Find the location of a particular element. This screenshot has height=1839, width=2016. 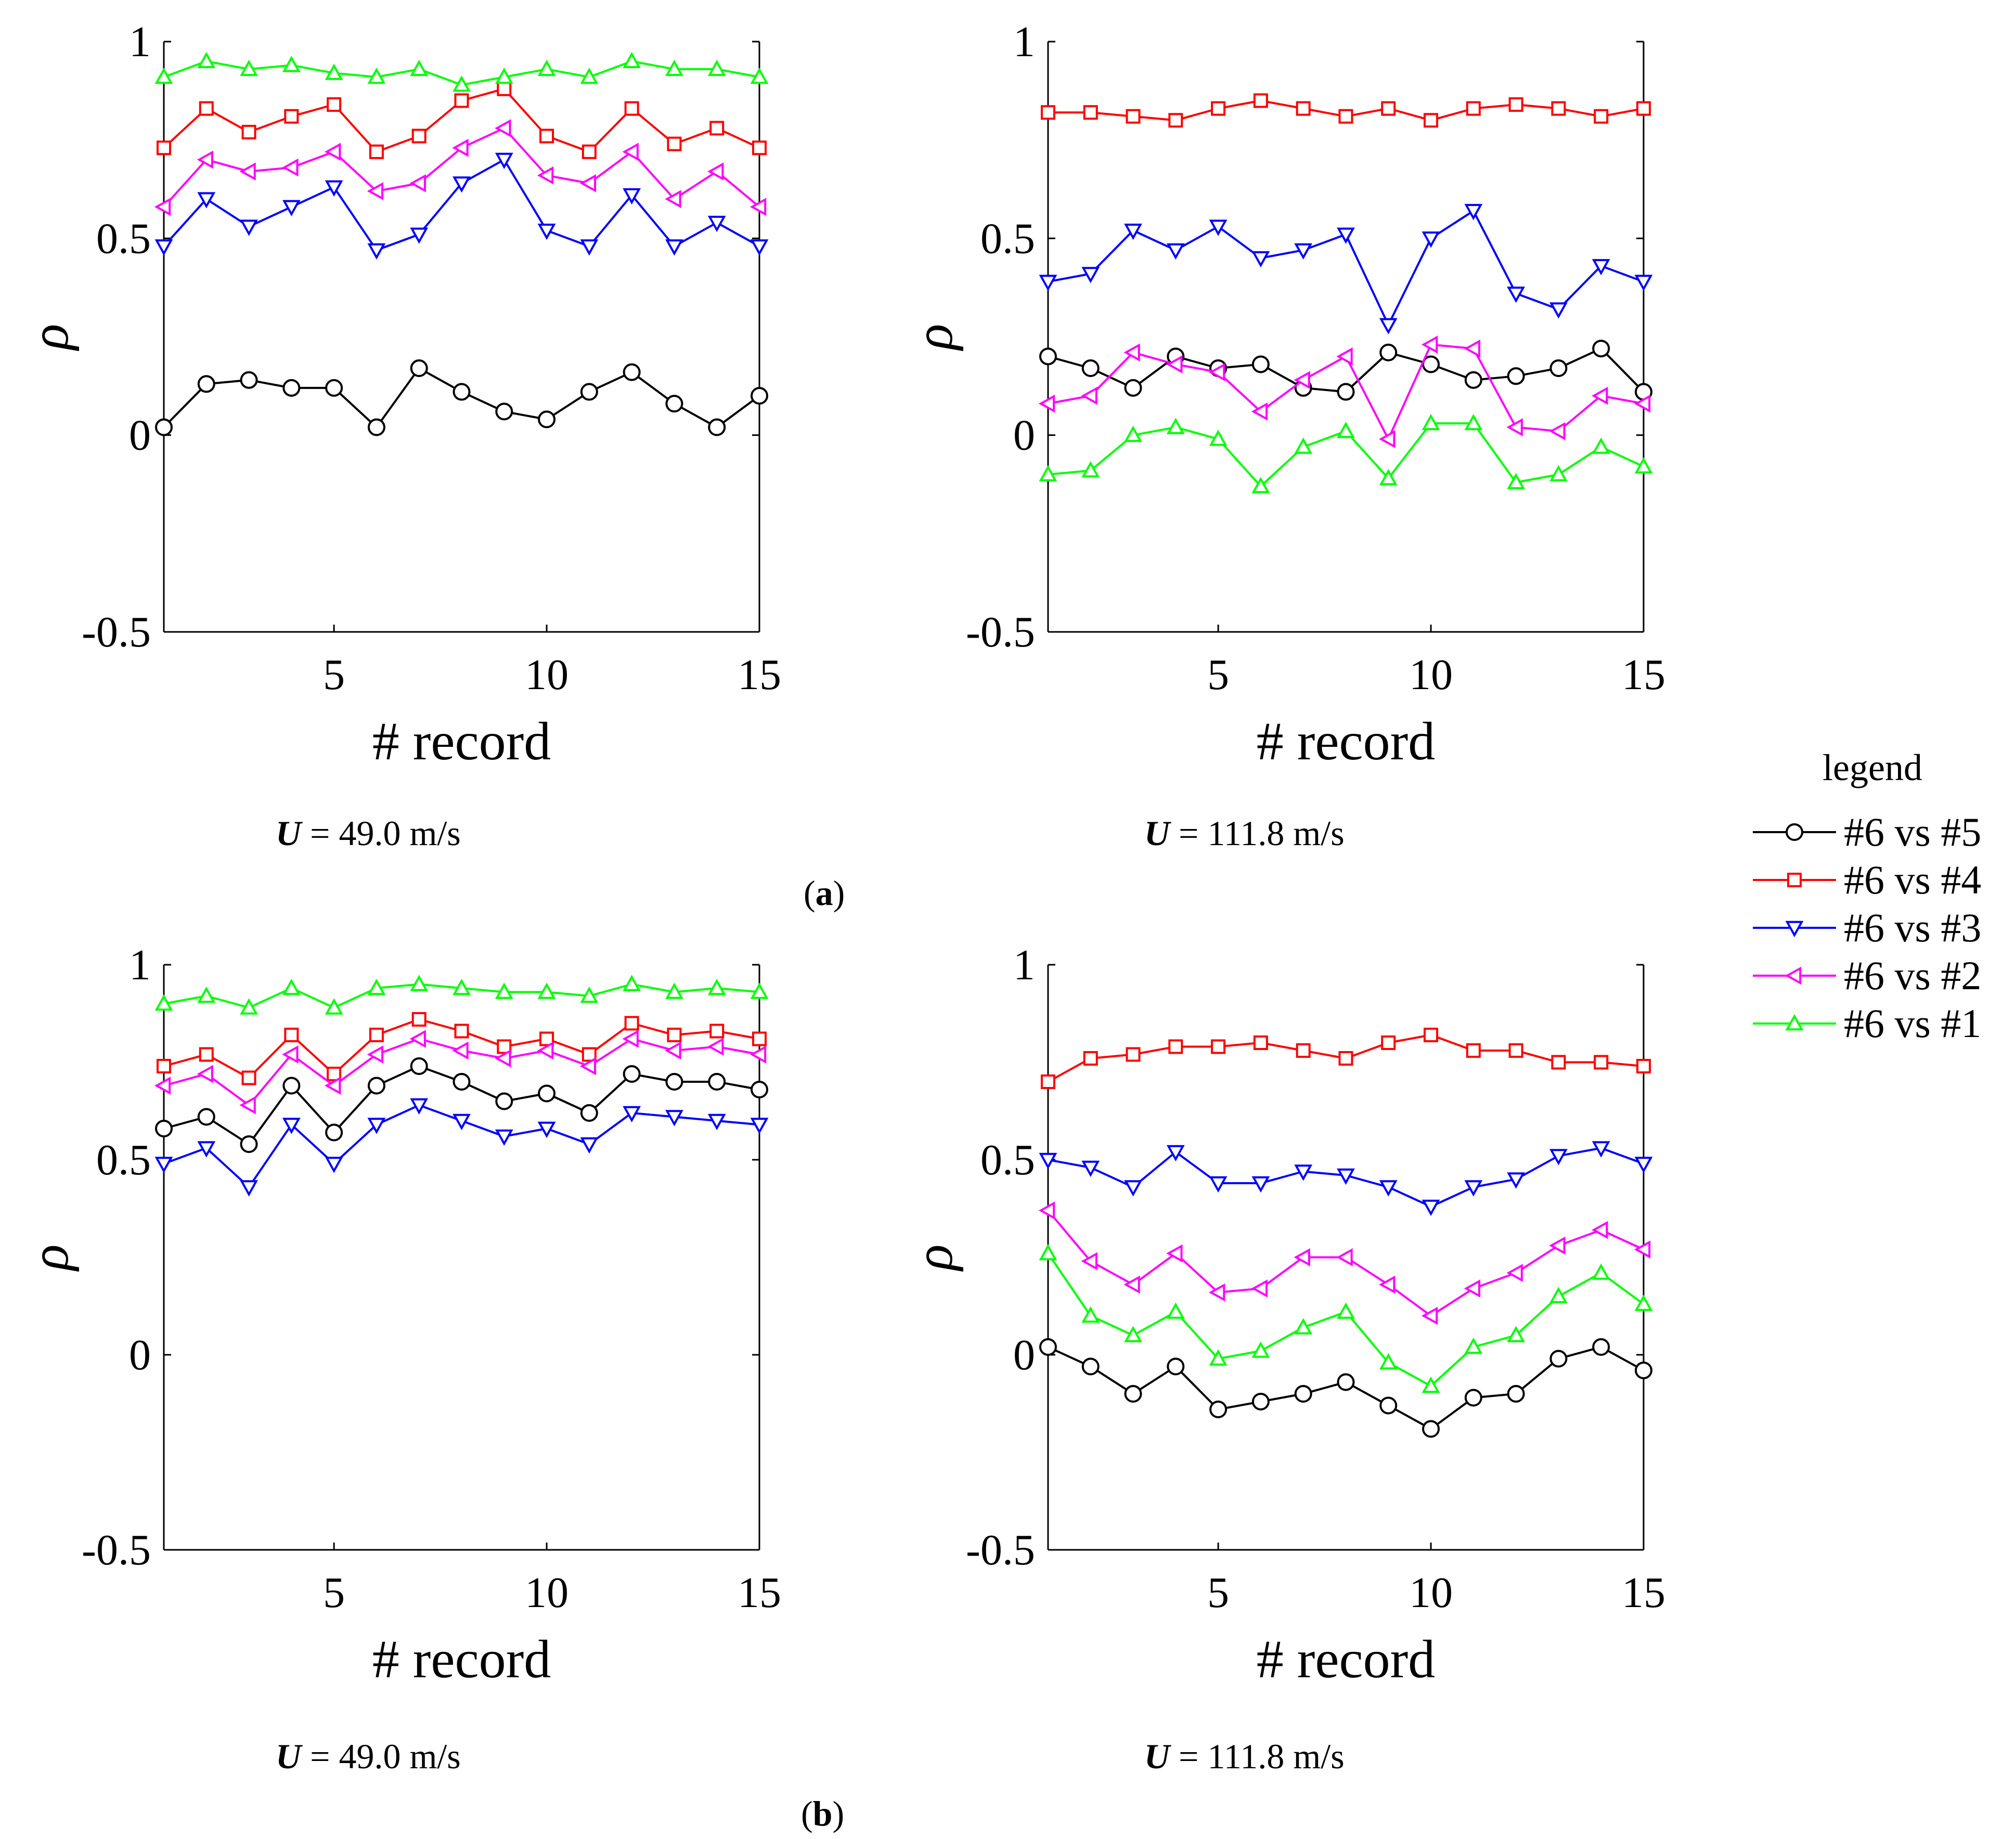

panel-label-b: (b) is located at coordinates (822, 1814).